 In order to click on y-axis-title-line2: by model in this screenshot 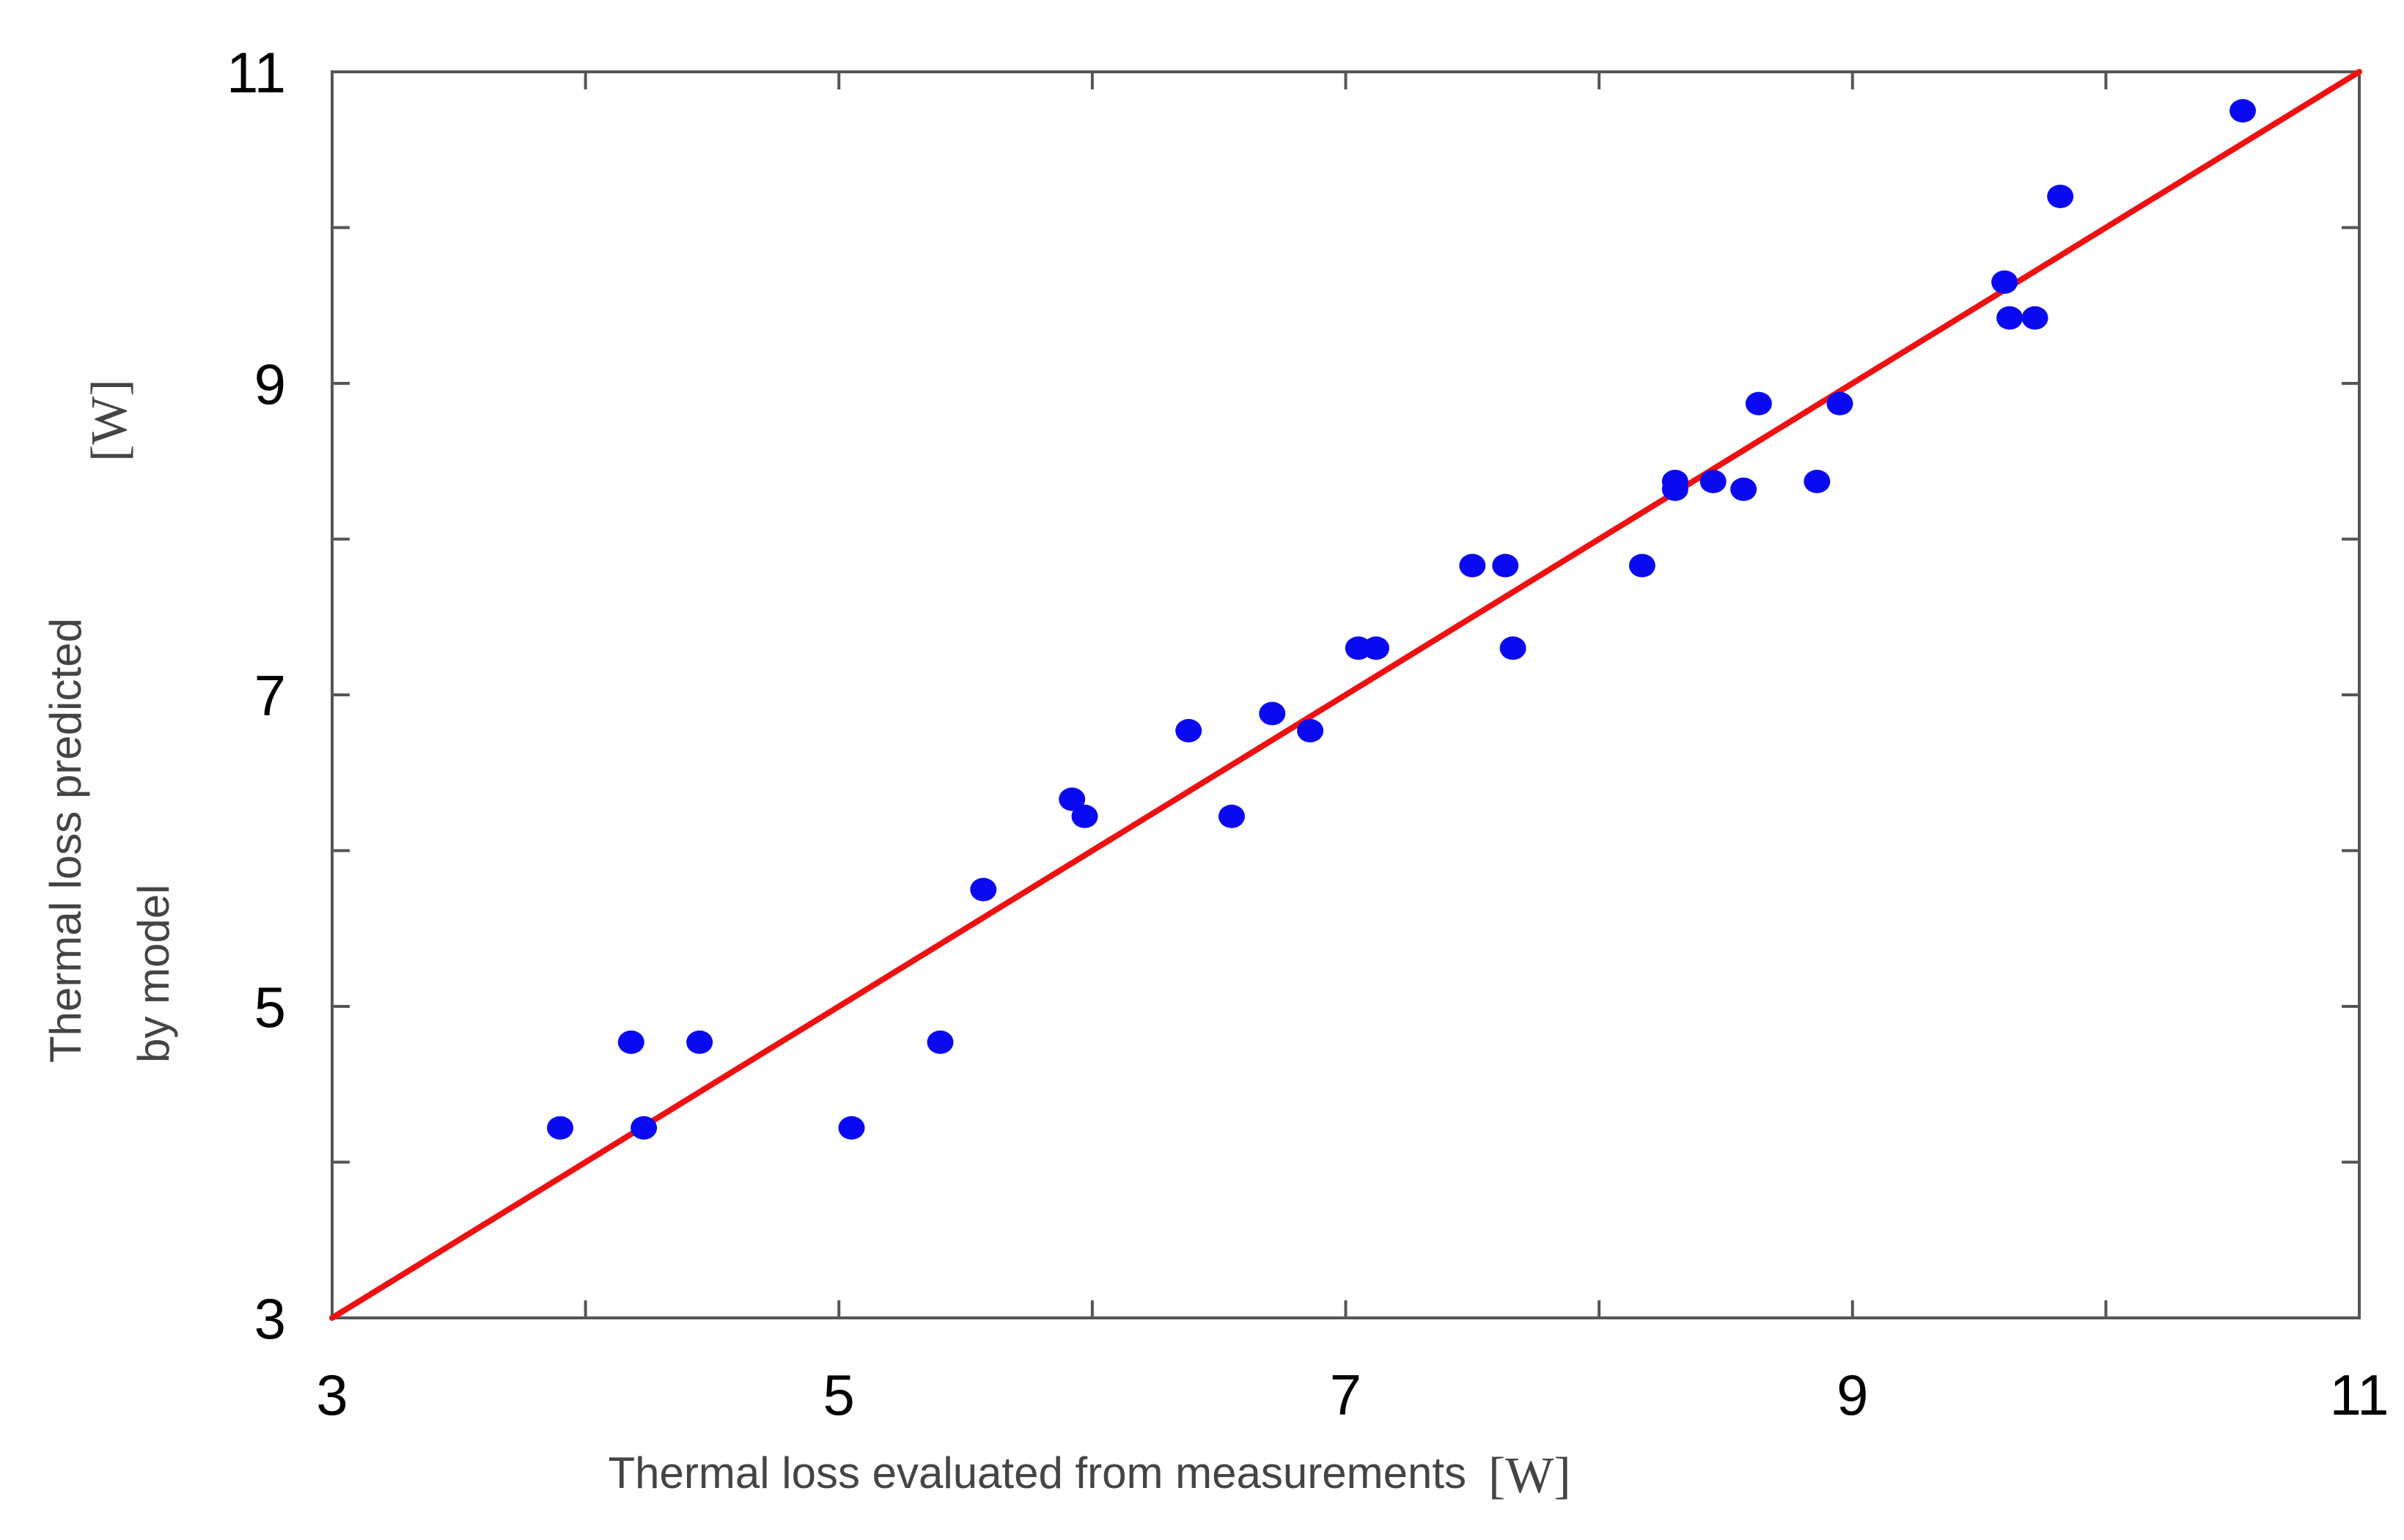, I will do `click(153, 974)`.